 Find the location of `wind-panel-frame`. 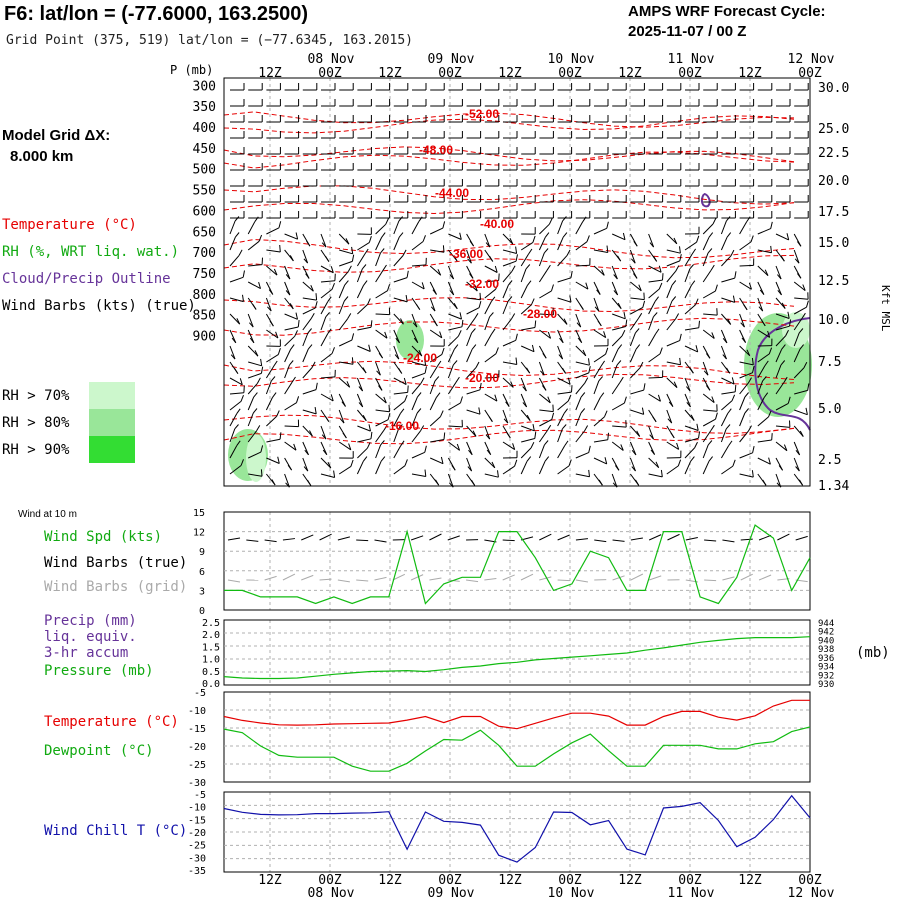

wind-panel-frame is located at coordinates (517, 561).